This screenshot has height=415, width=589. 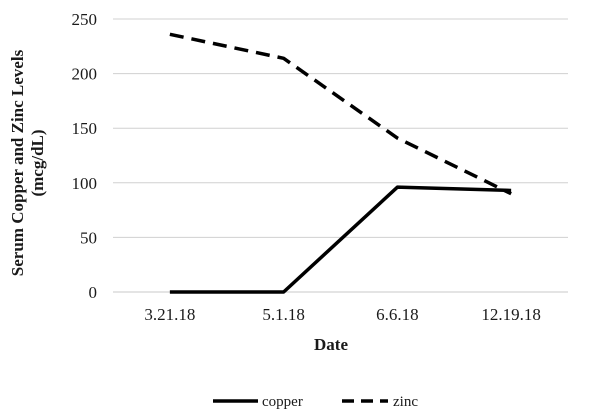 I want to click on y-tick-label: 150, so click(x=85, y=128).